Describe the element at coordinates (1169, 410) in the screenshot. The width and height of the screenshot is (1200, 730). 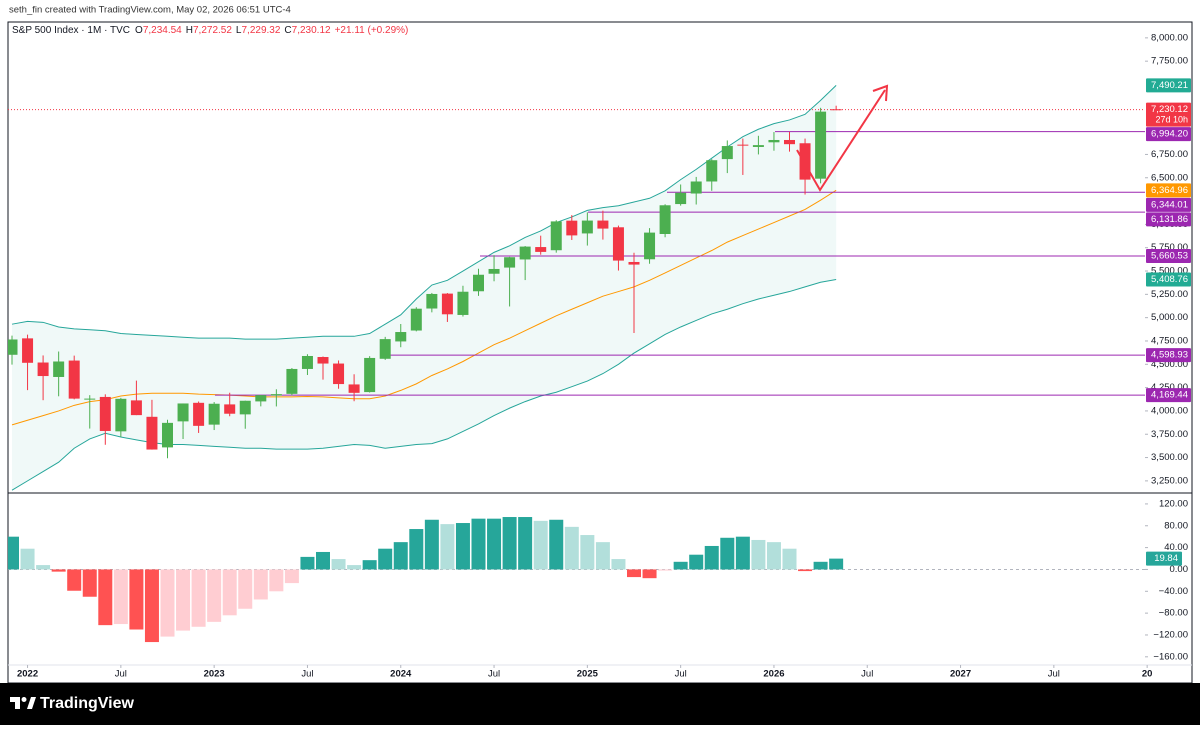
I see `y-tick-label: 4,000.00` at that location.